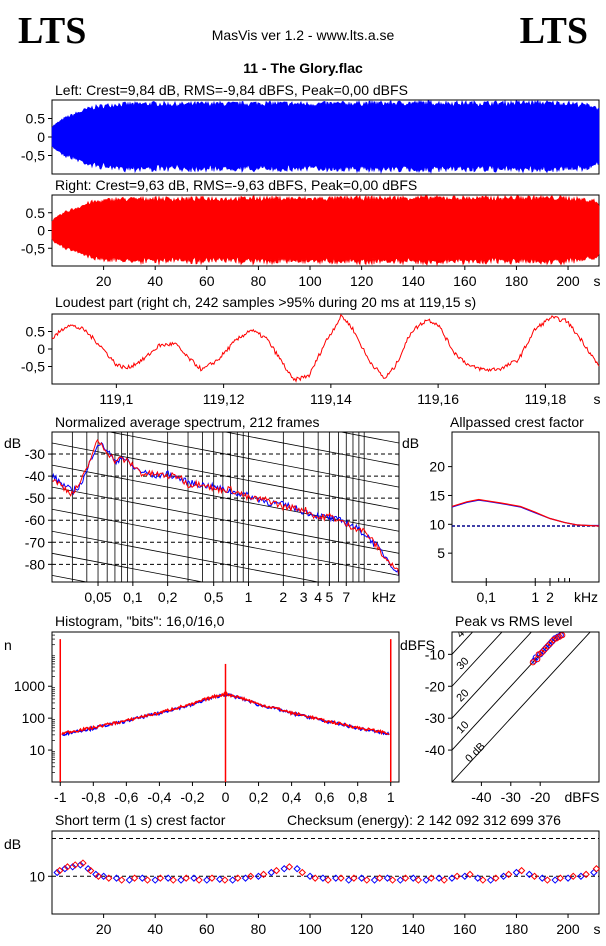 This screenshot has height=946, width=606. What do you see at coordinates (36, 332) in the screenshot?
I see `loudest-part-ytick-label: 0.5` at bounding box center [36, 332].